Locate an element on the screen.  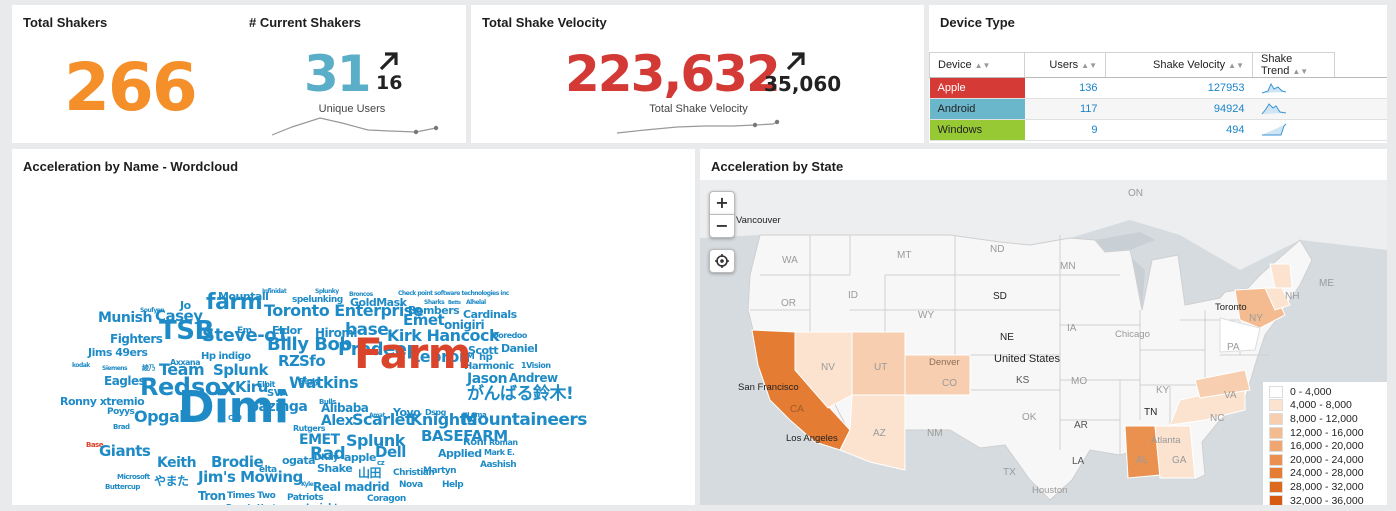
wordcloud-word: Help is located at coordinates (453, 485).